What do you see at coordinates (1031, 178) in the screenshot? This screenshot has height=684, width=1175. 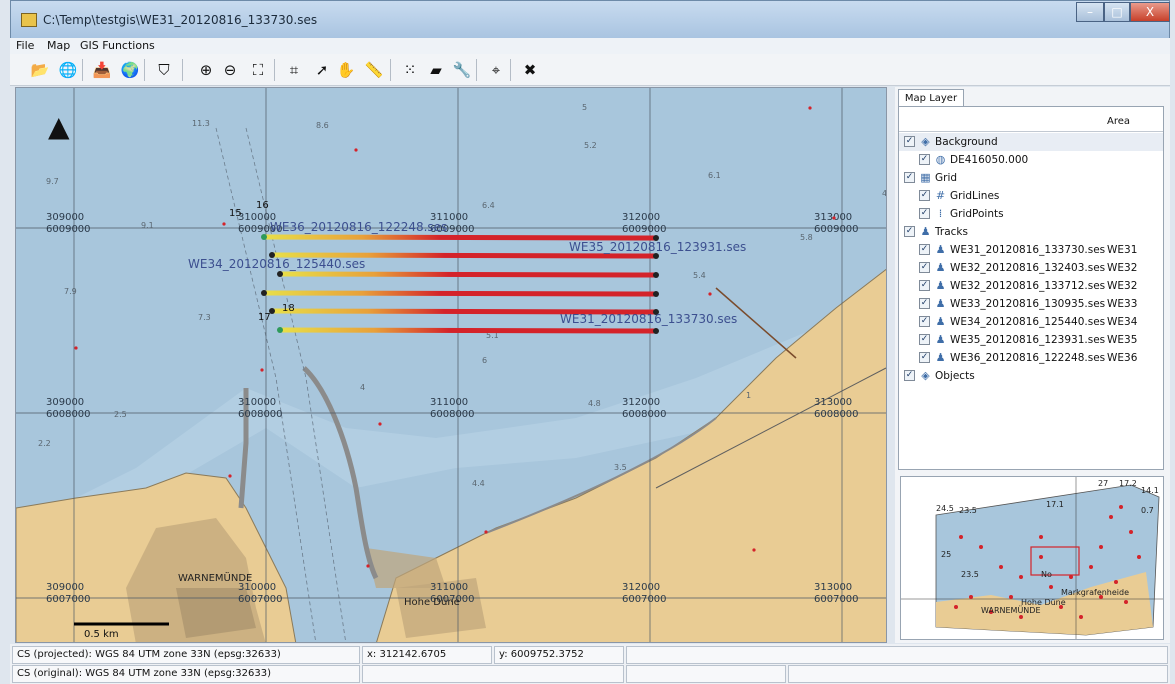 I see `layer-row: ✓ ▦ Grid` at bounding box center [1031, 178].